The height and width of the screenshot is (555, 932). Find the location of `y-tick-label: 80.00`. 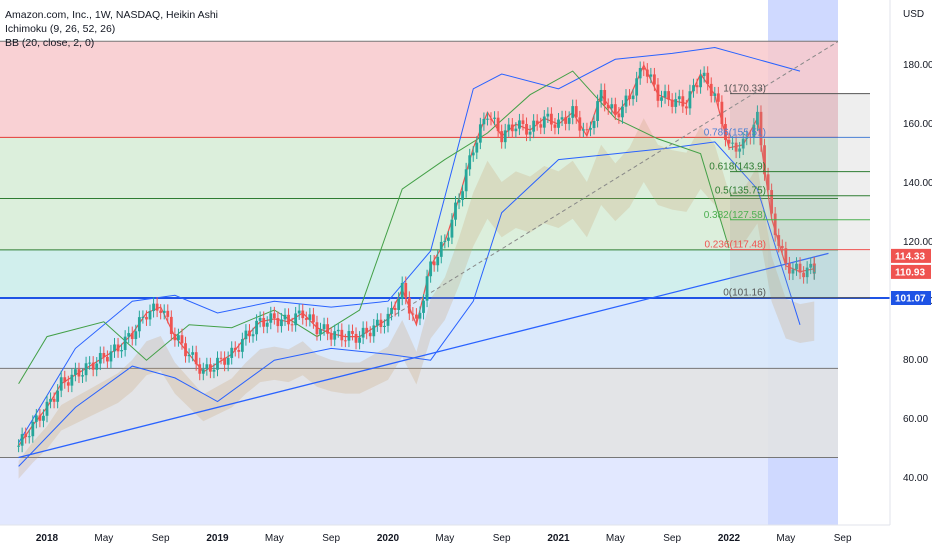

y-tick-label: 80.00 is located at coordinates (915, 360).